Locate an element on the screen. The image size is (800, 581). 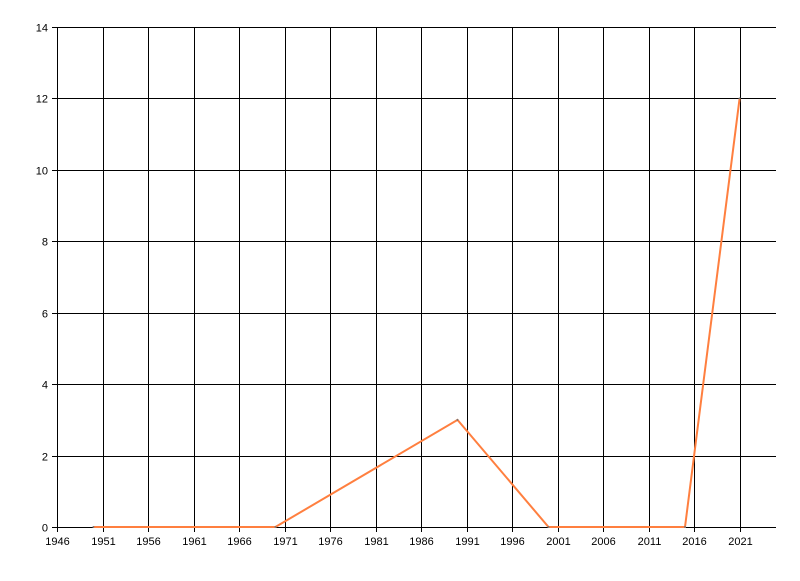
x-tick-label: 1986 is located at coordinates (421, 542).